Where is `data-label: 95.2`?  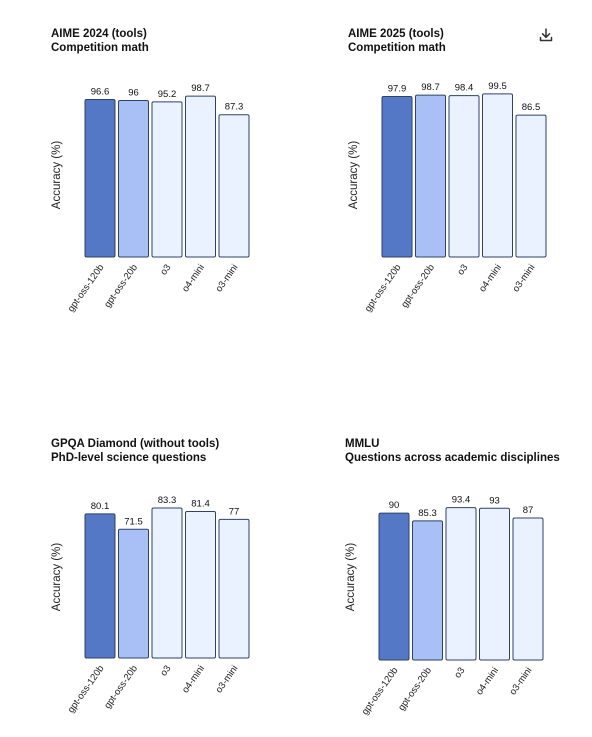 data-label: 95.2 is located at coordinates (167, 94).